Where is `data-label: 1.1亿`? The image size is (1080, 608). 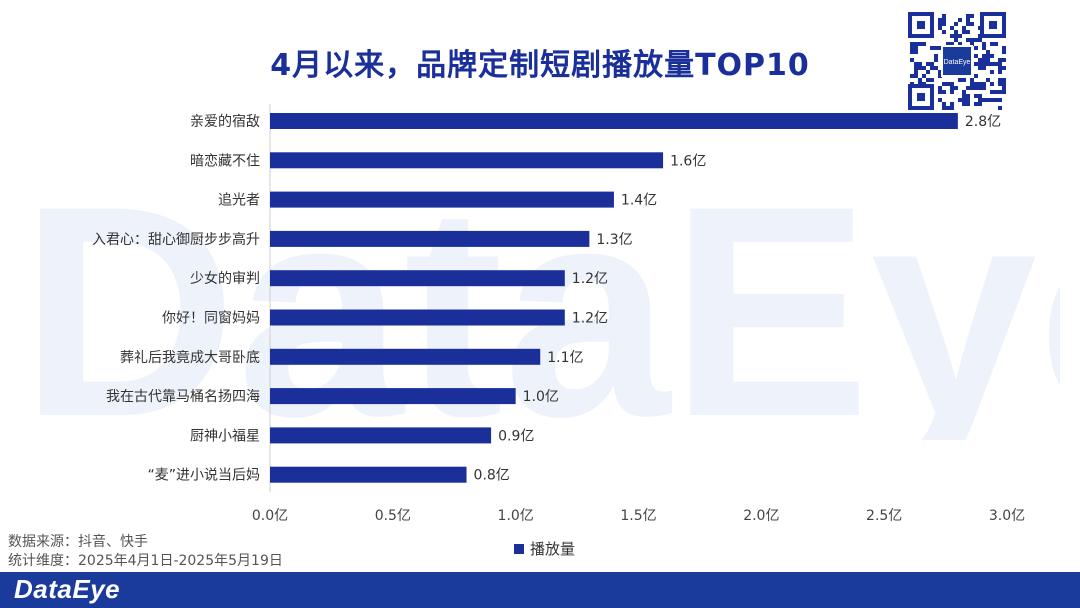 data-label: 1.1亿 is located at coordinates (565, 358).